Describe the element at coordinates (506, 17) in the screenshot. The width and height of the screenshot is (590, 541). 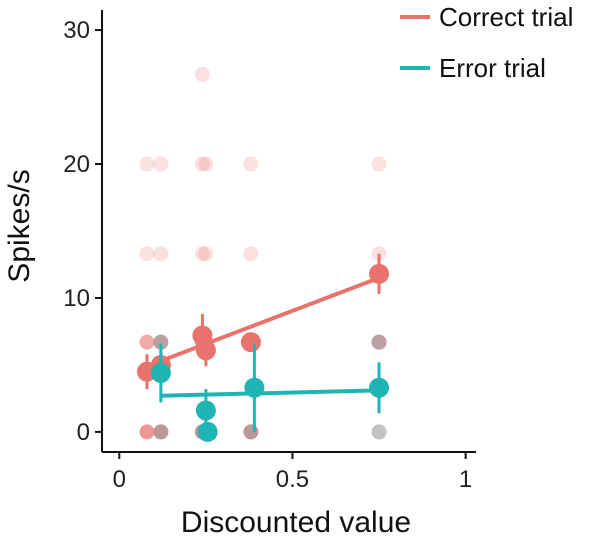
I see `legend-label-correct-trial: Correct trial` at that location.